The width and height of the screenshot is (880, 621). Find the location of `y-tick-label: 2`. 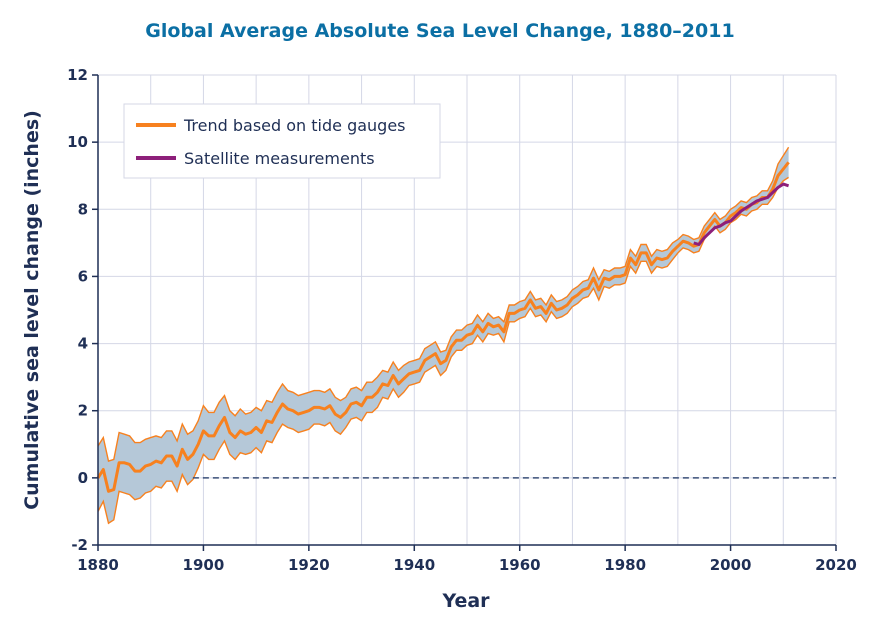

y-tick-label: 2 is located at coordinates (83, 411).